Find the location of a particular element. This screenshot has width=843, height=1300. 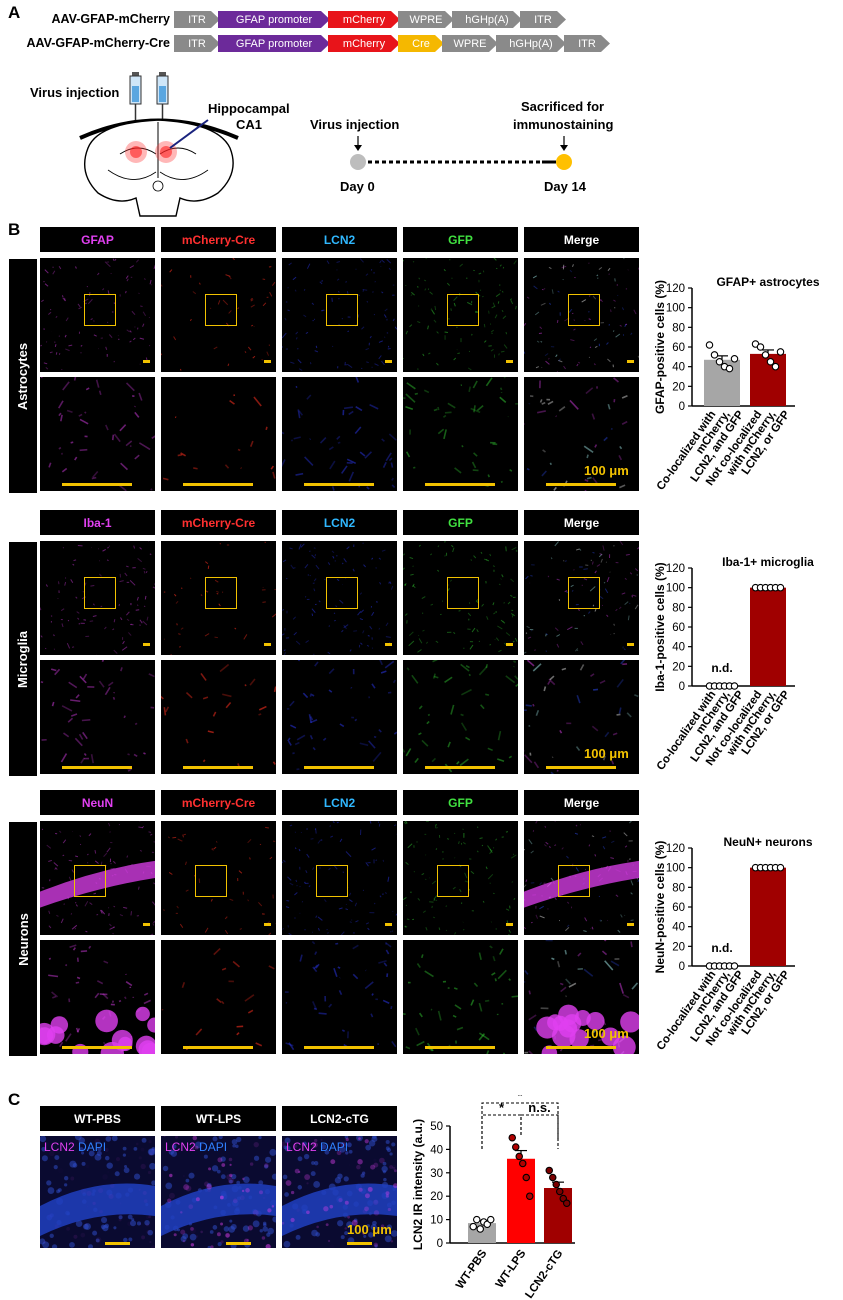

y-tick-label: 60 is located at coordinates (678, 348).